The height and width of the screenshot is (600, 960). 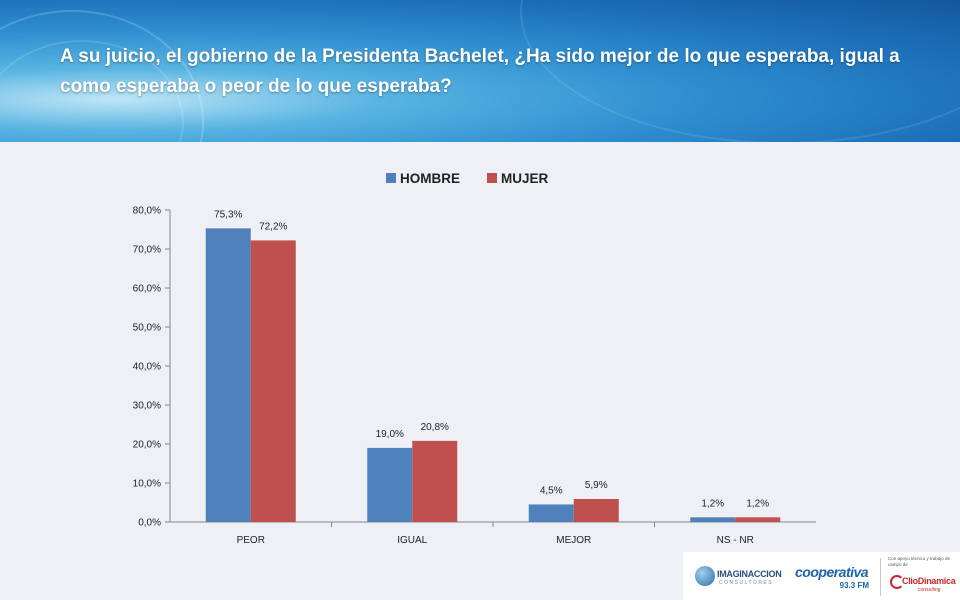 What do you see at coordinates (573, 540) in the screenshot?
I see `x-tick-label: MEJOR` at bounding box center [573, 540].